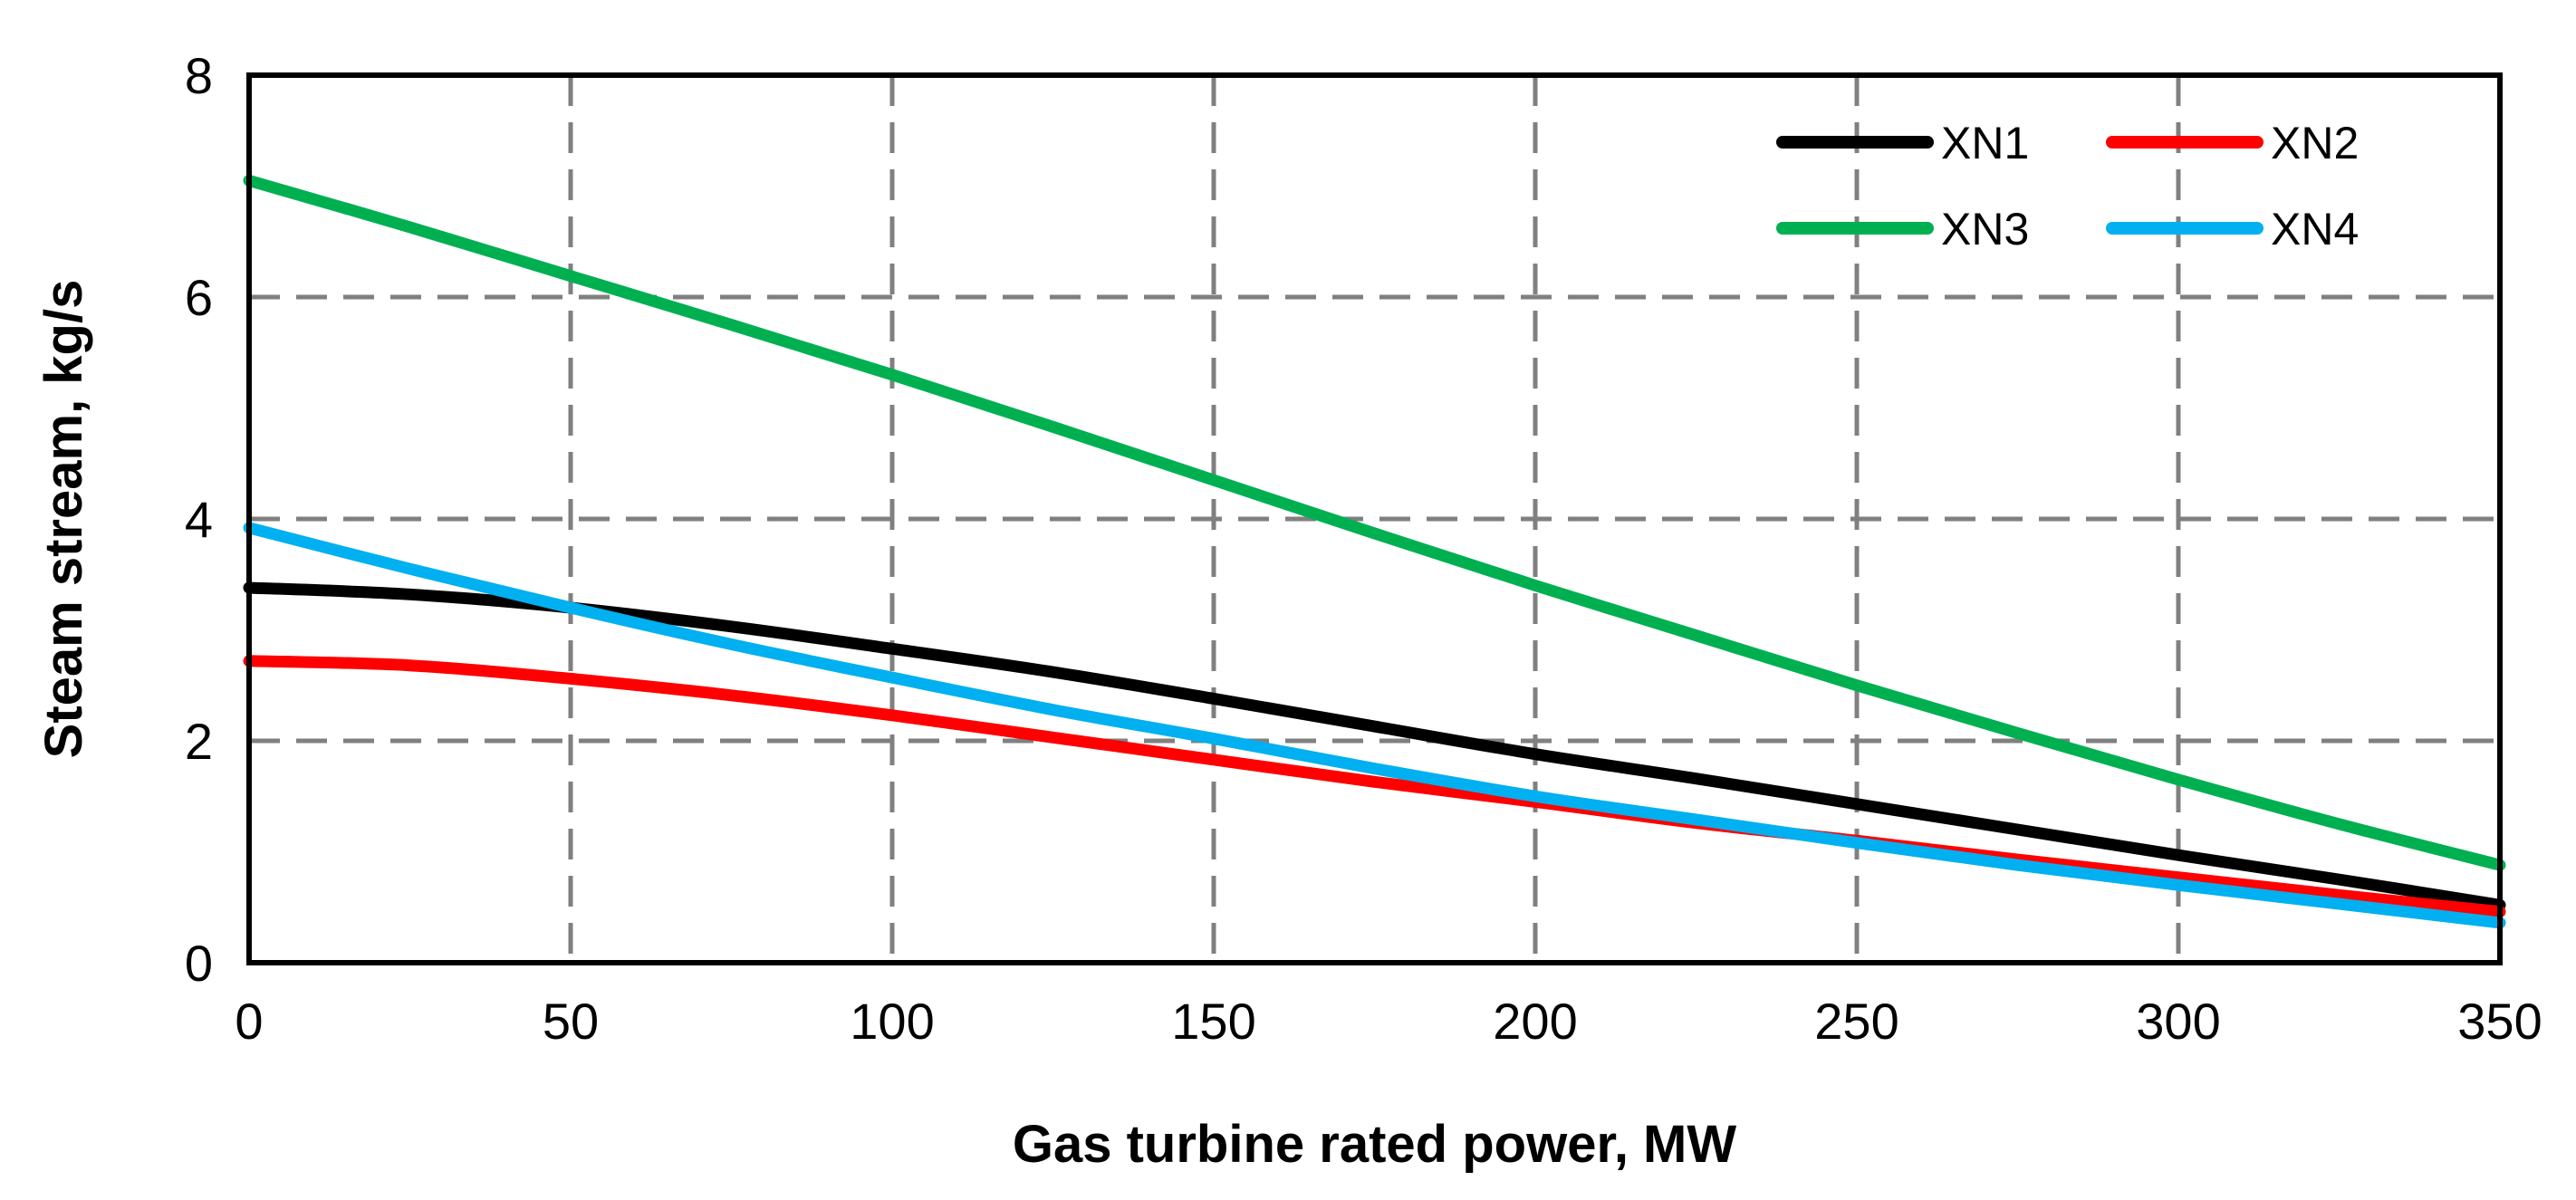 This screenshot has width=2576, height=1200. What do you see at coordinates (199, 519) in the screenshot?
I see `y-tick-label: 4` at bounding box center [199, 519].